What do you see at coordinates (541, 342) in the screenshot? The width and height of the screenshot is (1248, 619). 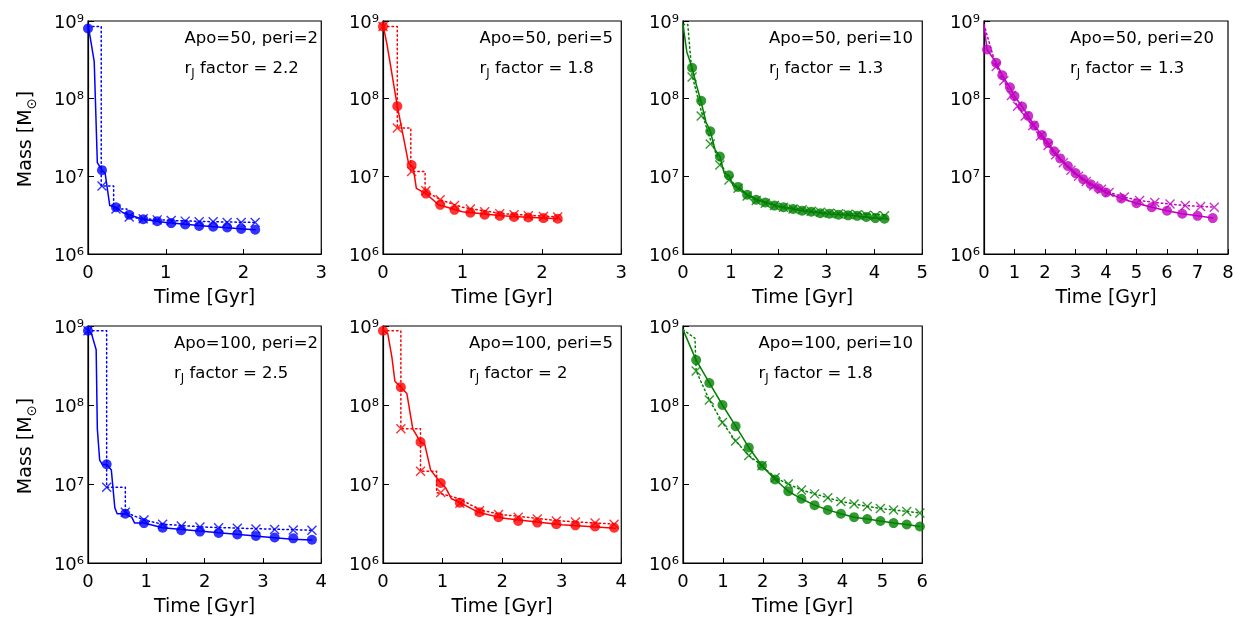 I see `annotation: Apo=100, peri=5` at bounding box center [541, 342].